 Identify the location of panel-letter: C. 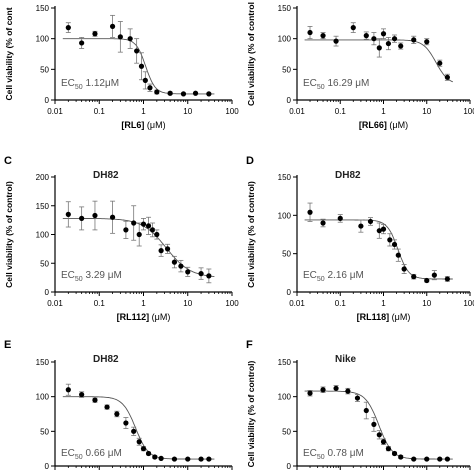
(8, 161).